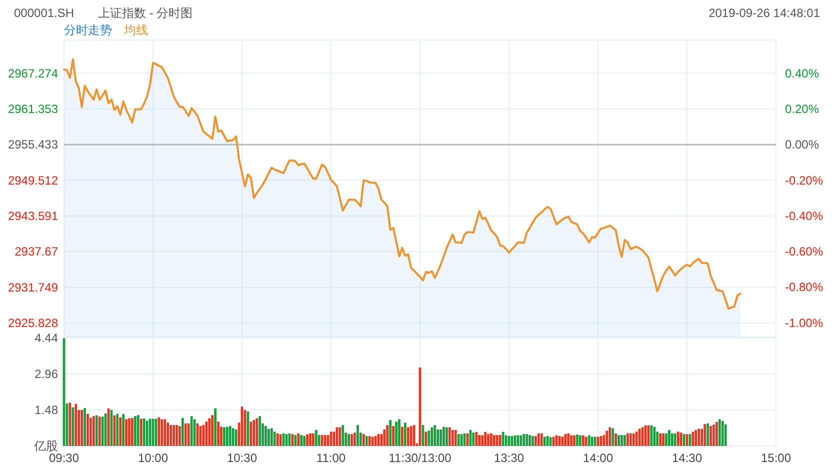  What do you see at coordinates (33, 109) in the screenshot?
I see `y-tick-label: 2961.353` at bounding box center [33, 109].